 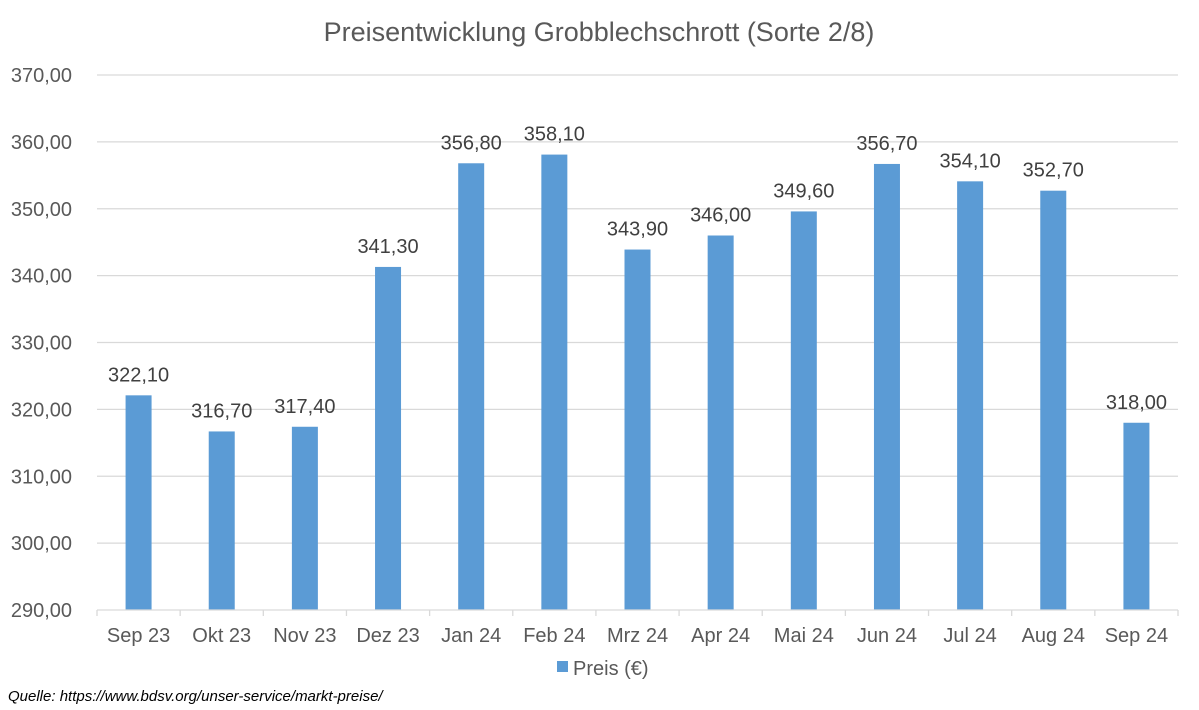 I want to click on x-tick-label: Jan 24, so click(x=471, y=636).